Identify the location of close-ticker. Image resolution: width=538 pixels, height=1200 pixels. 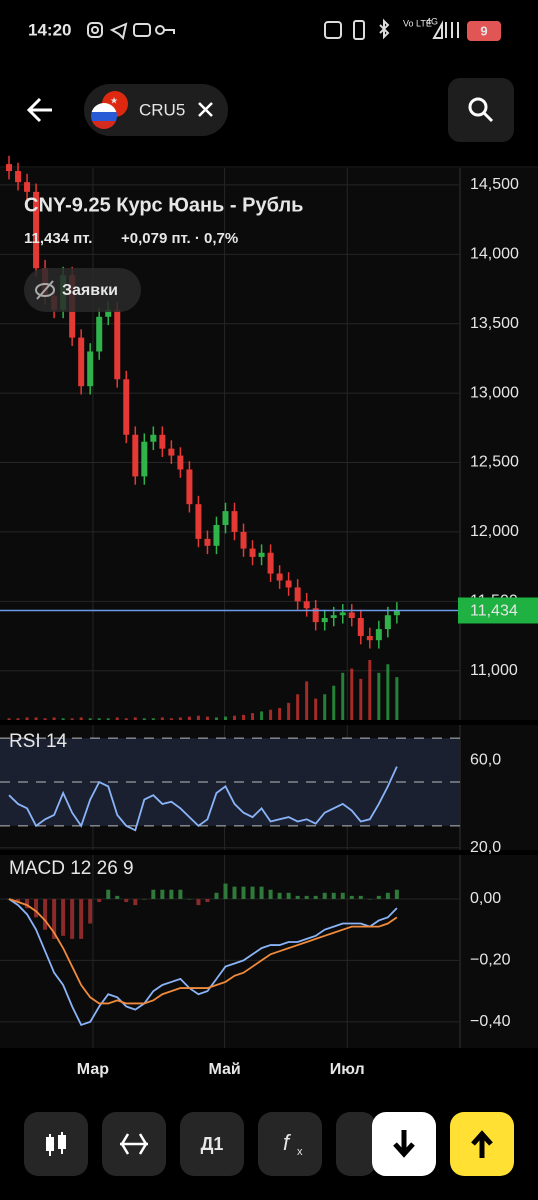
(205, 109).